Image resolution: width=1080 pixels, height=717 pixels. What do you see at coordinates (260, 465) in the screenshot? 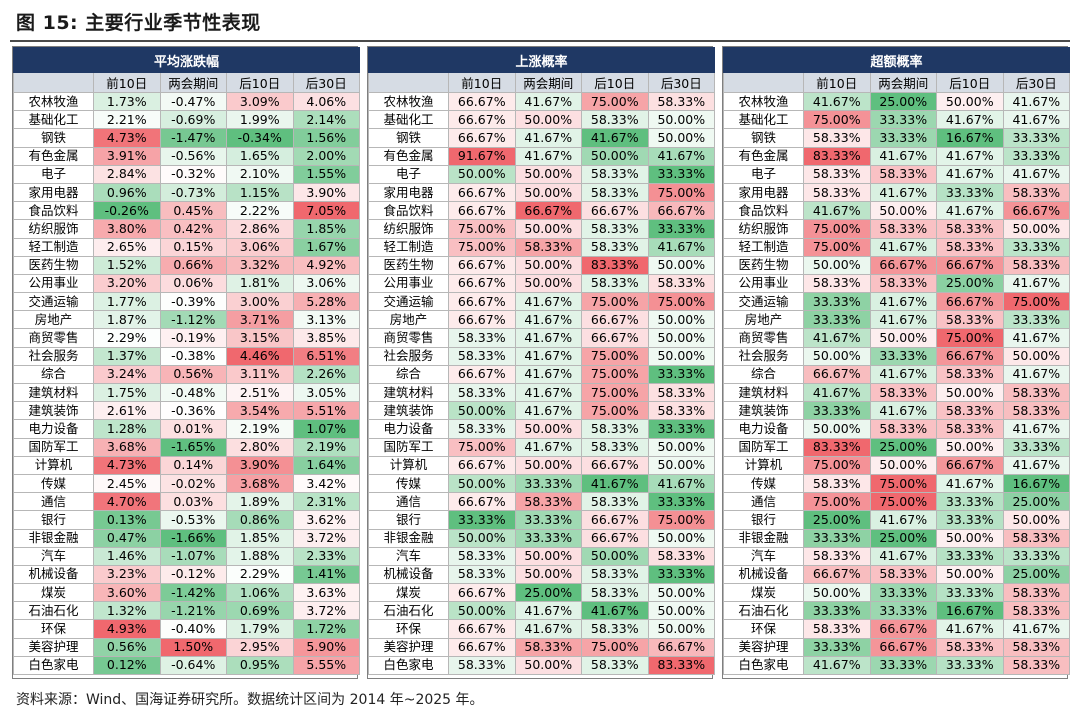
I see `value-cell: 3.90%` at bounding box center [260, 465].